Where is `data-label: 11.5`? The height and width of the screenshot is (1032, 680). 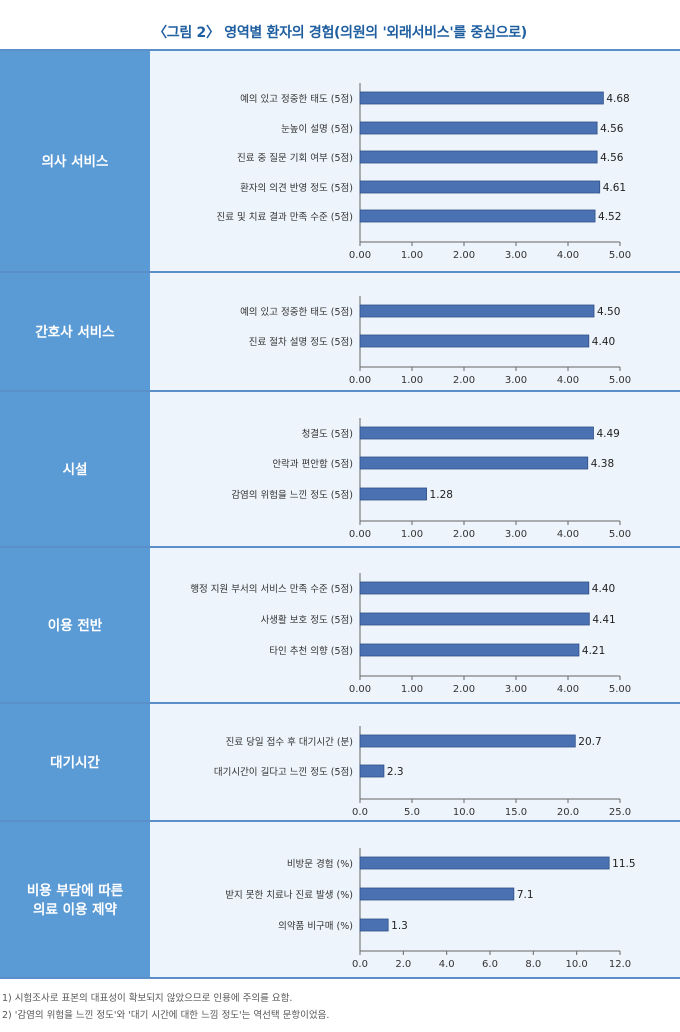 data-label: 11.5 is located at coordinates (623, 864).